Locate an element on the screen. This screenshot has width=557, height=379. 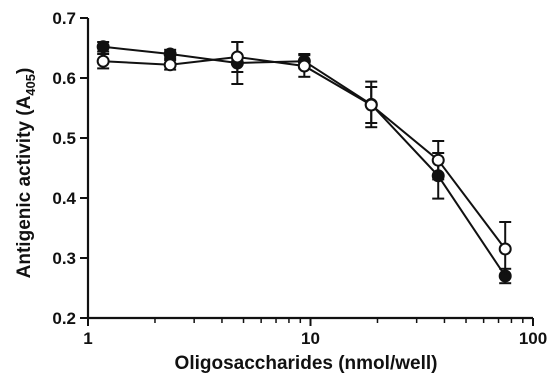
x-axis-title: Oligosaccharides (nmol/well) is located at coordinates (306, 363).